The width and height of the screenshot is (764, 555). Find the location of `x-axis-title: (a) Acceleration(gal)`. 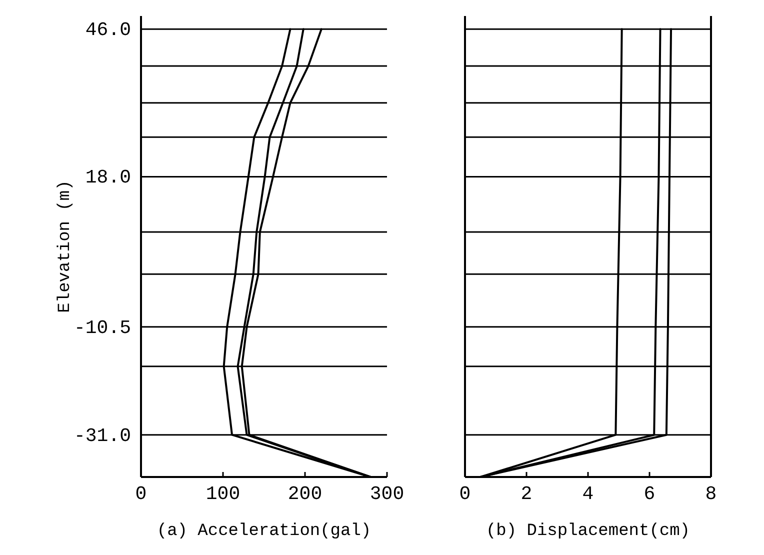

x-axis-title: (a) Acceleration(gal) is located at coordinates (264, 531).